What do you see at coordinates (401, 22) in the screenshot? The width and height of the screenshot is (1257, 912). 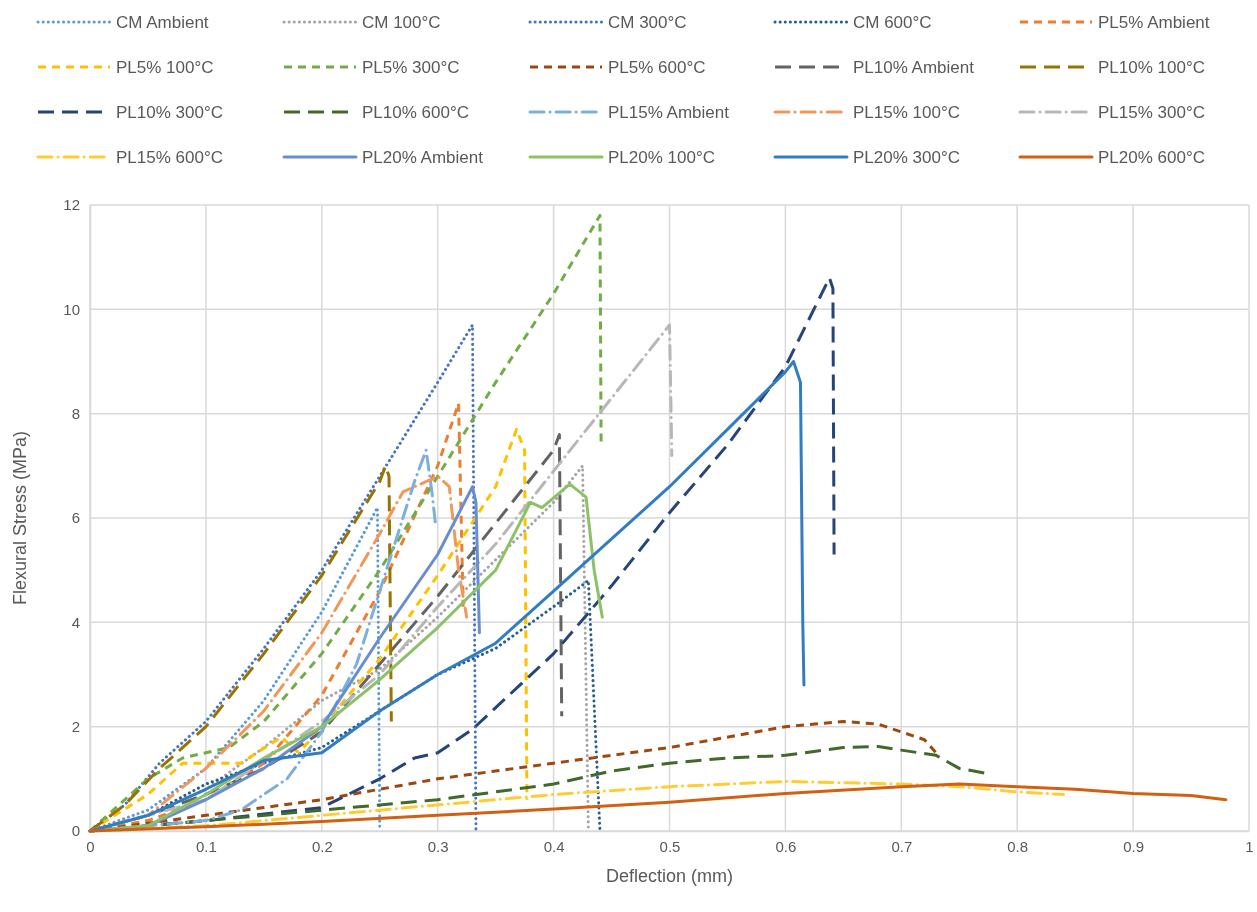 I see `legend-label: CM 100°C` at bounding box center [401, 22].